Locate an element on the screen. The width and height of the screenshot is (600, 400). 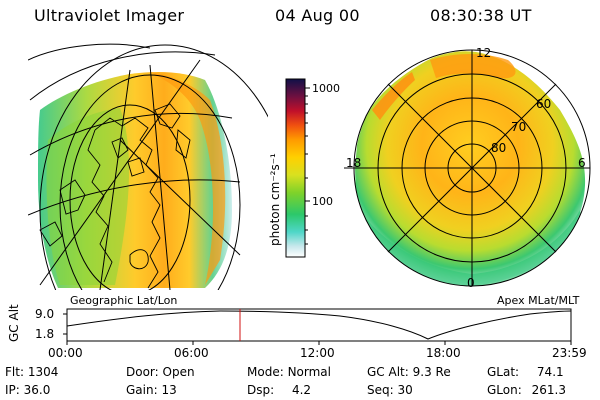
flt-label: Flt: is located at coordinates (14, 372).